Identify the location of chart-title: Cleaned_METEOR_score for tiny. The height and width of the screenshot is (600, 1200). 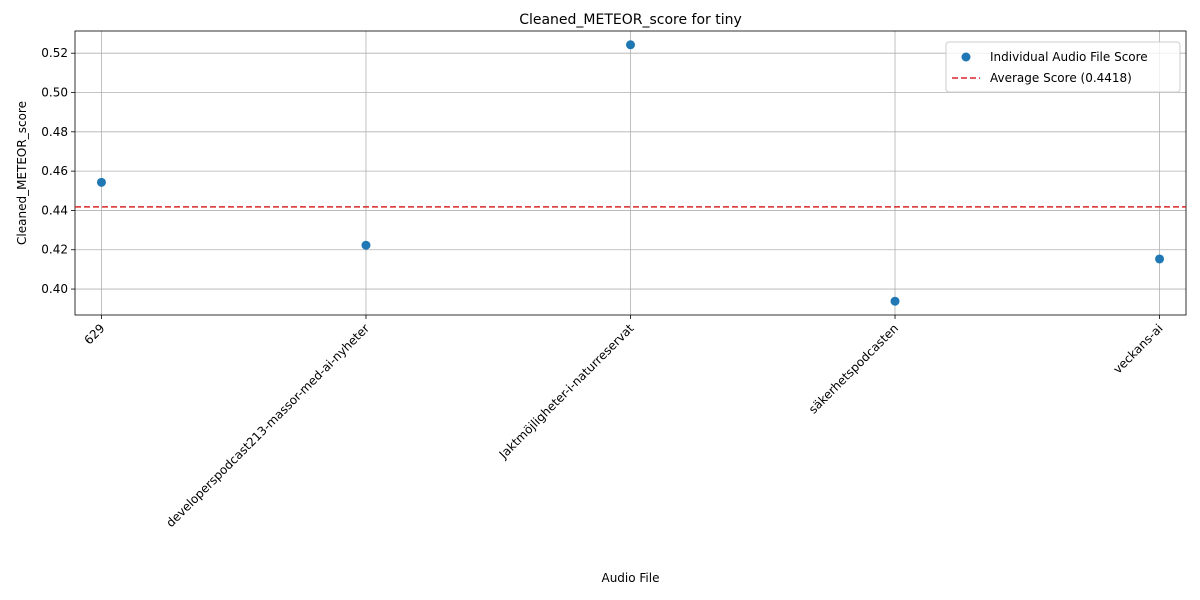
(630, 20).